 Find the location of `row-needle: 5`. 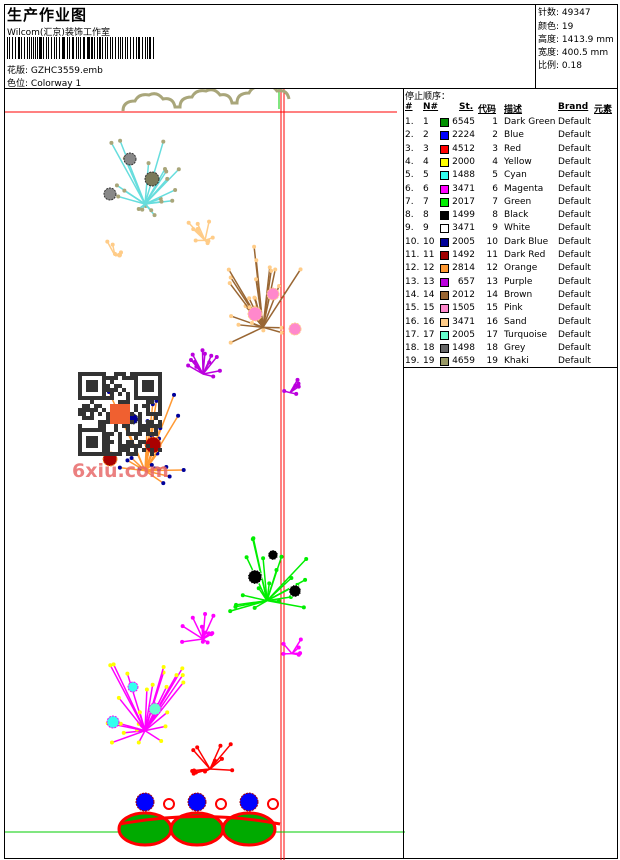

row-needle: 5 is located at coordinates (426, 175).